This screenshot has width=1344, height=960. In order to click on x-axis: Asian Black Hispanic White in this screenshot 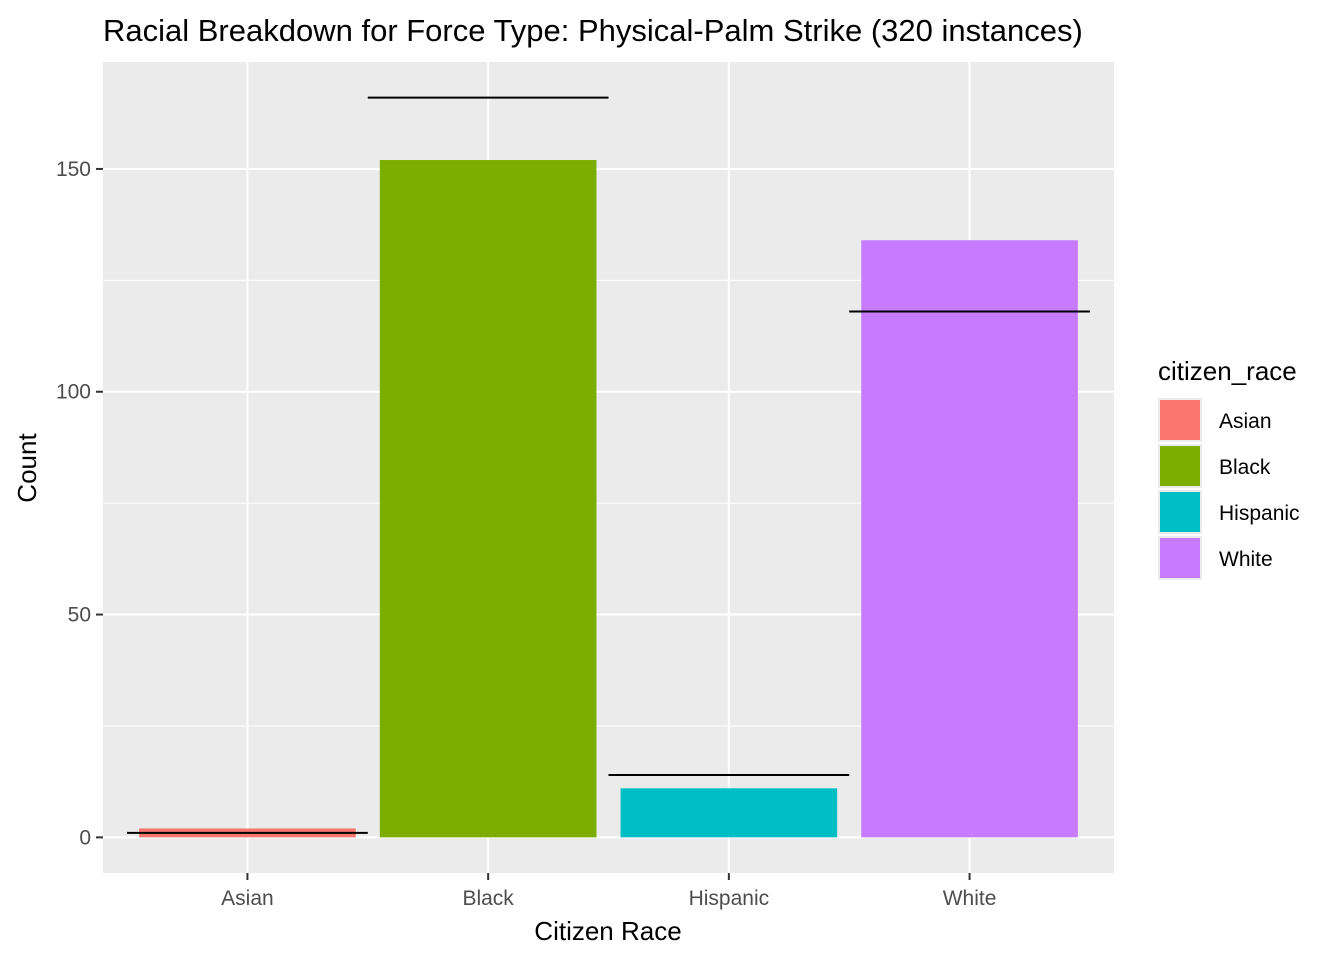, I will do `click(608, 891)`.